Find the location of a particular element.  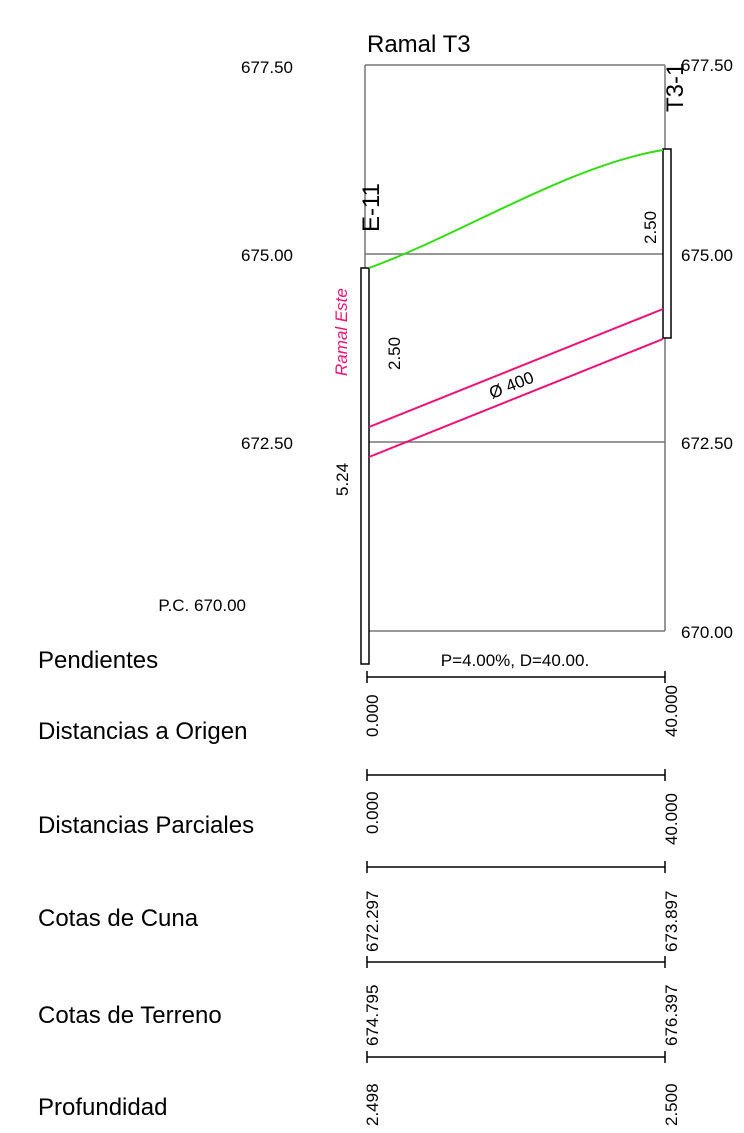

reference-plane: P.C. 670.00 is located at coordinates (202, 605).